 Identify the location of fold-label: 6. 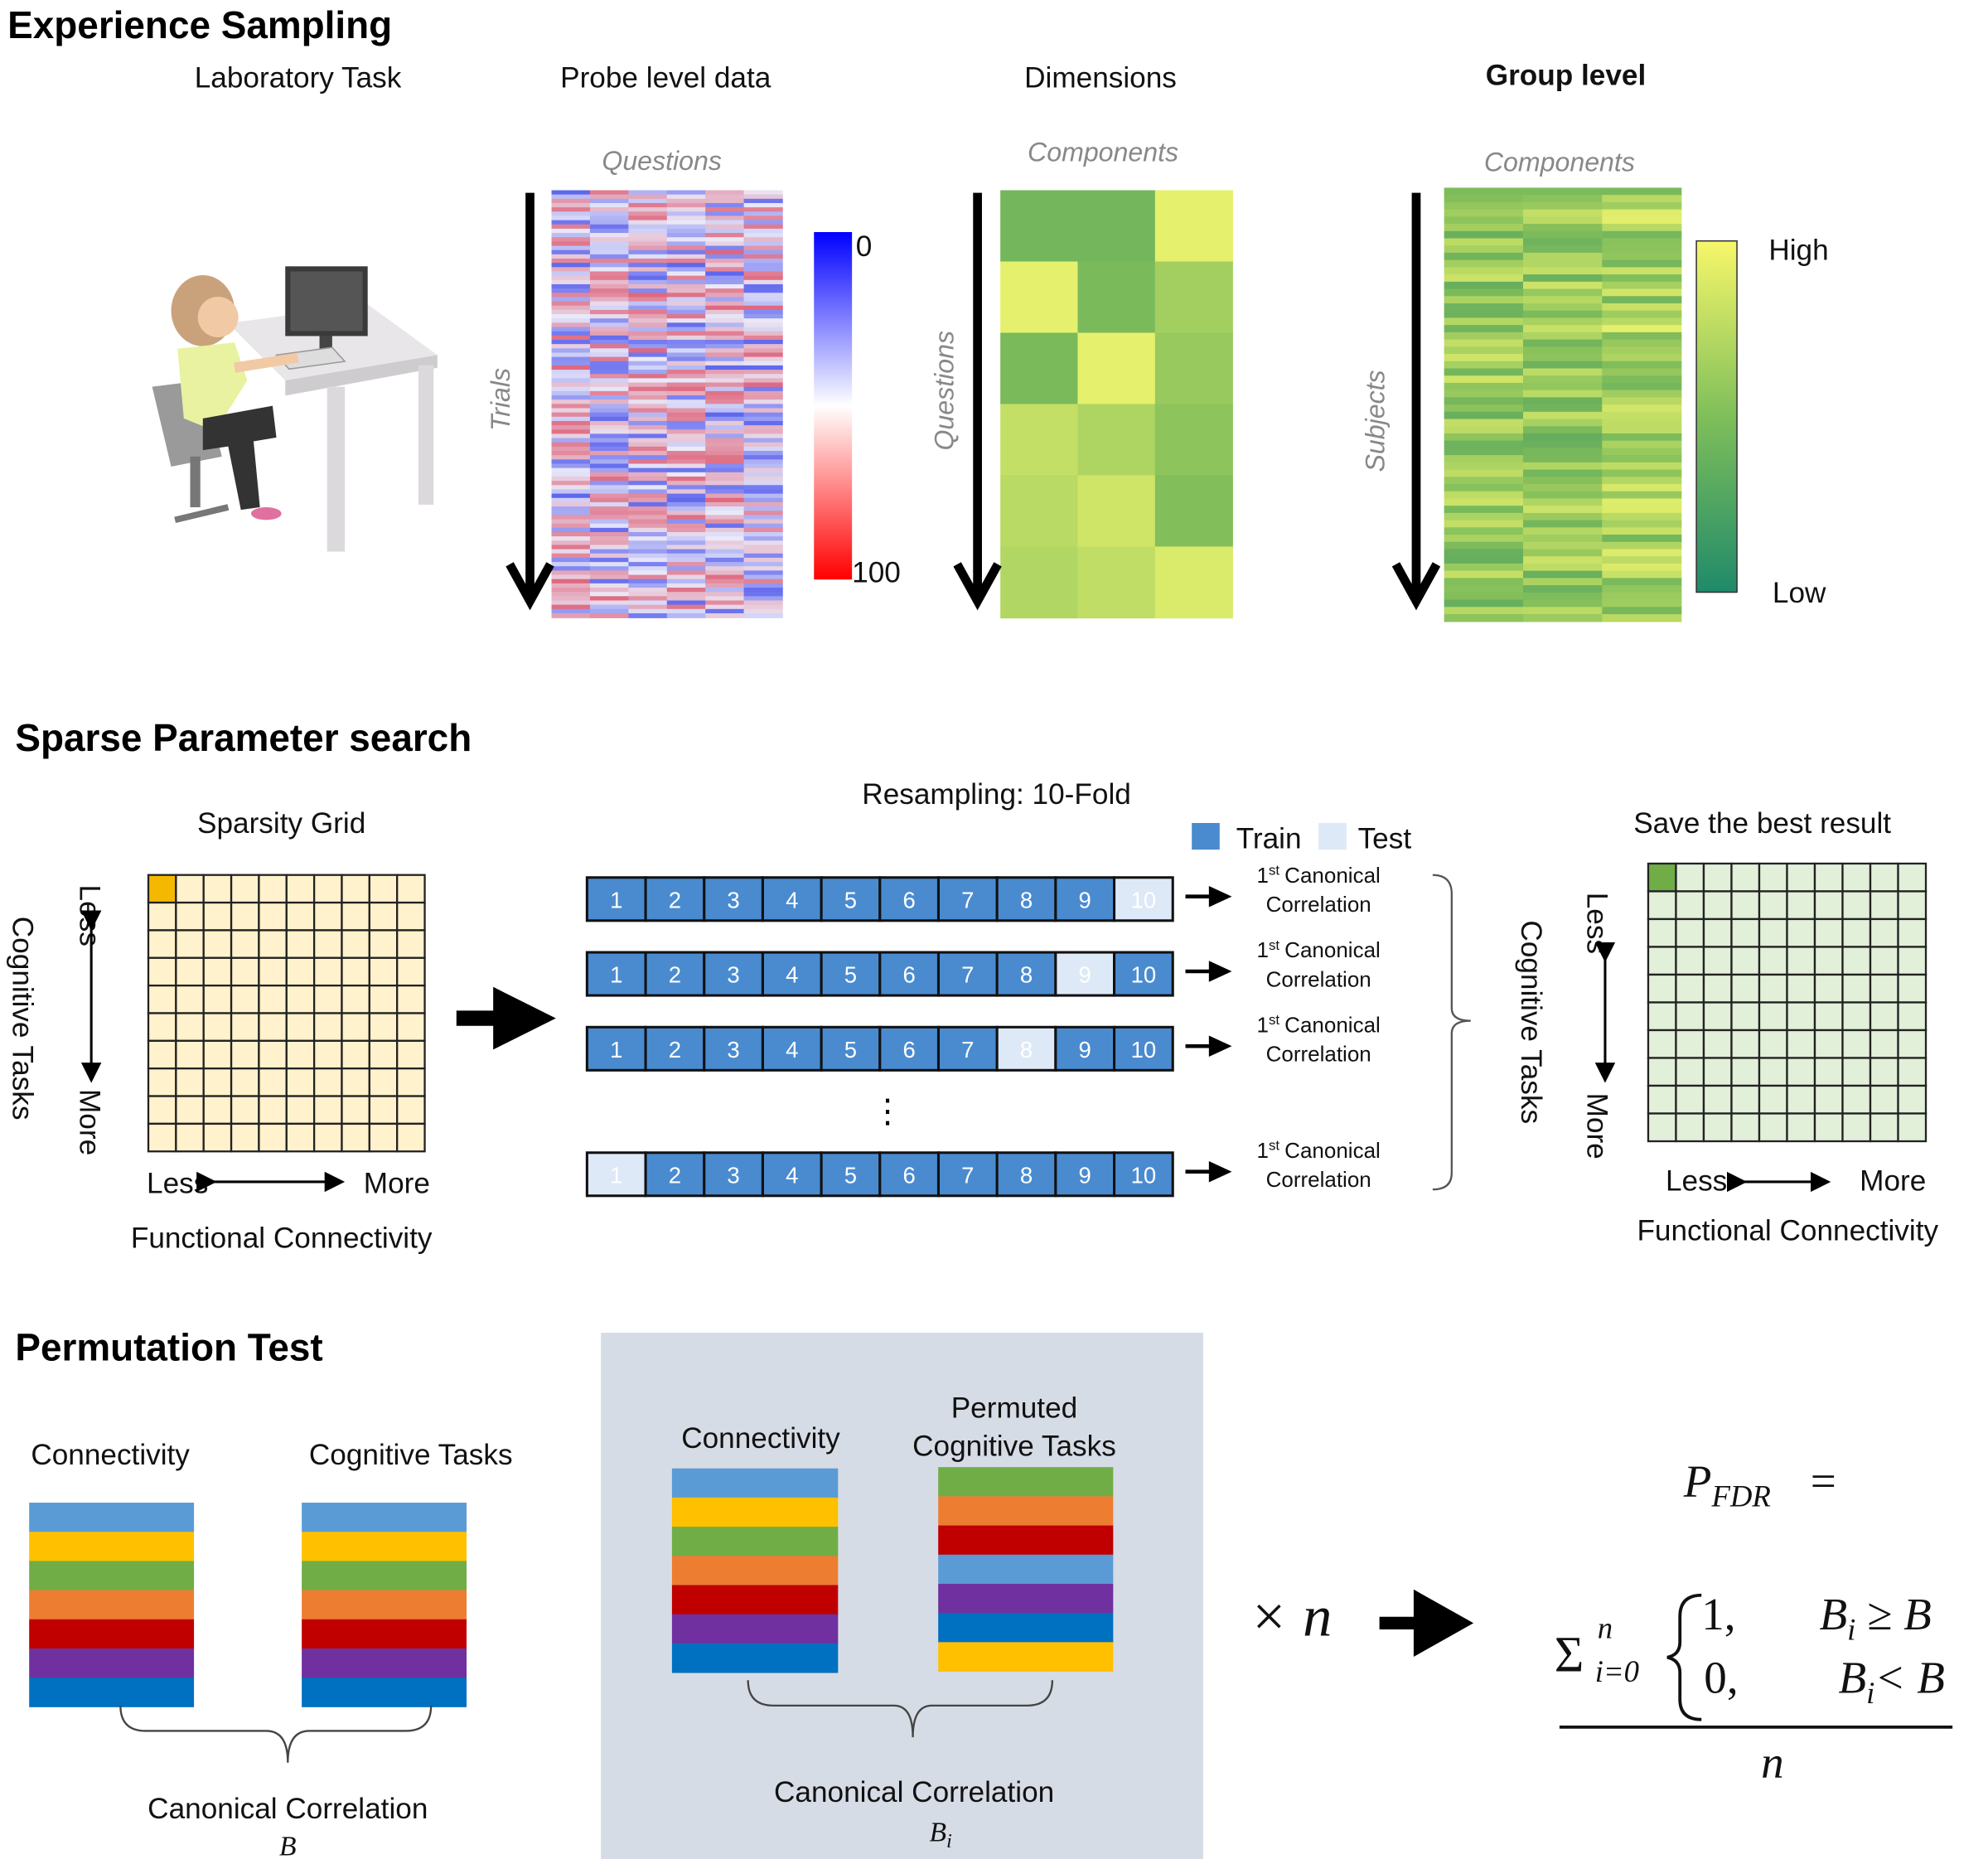
(909, 1175).